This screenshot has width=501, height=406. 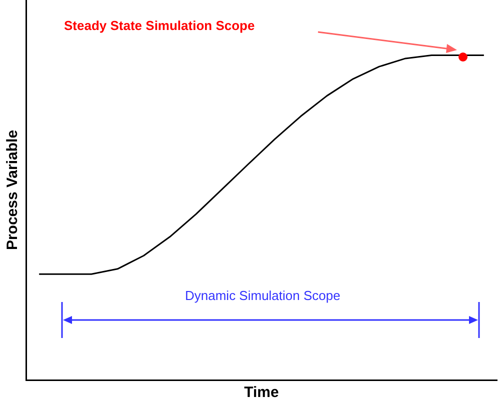 What do you see at coordinates (262, 295) in the screenshot?
I see `annotation: Dynamic Simulation Scope` at bounding box center [262, 295].